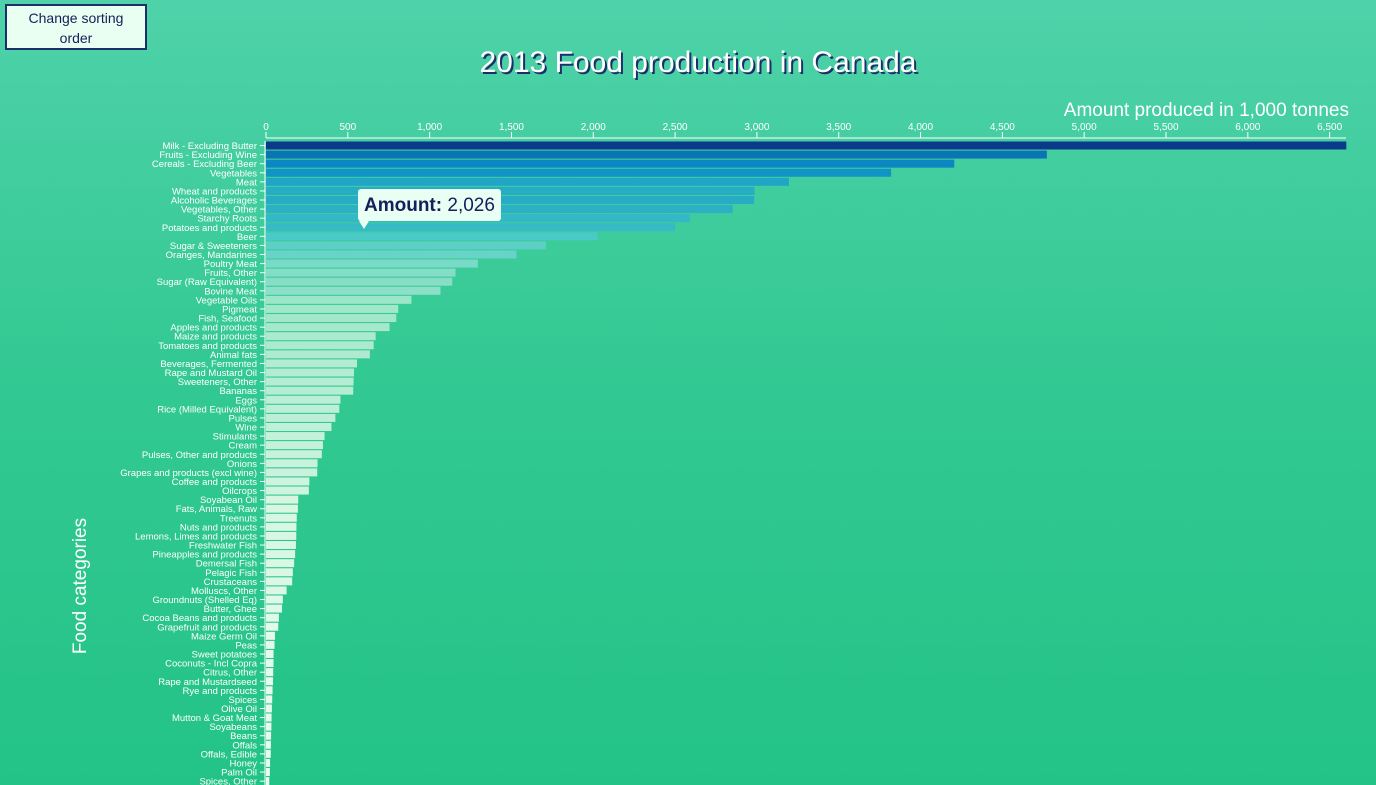 This screenshot has width=1376, height=785. Describe the element at coordinates (207, 282) in the screenshot. I see `y-tick-label: Sugar (Raw Equivalent)` at that location.